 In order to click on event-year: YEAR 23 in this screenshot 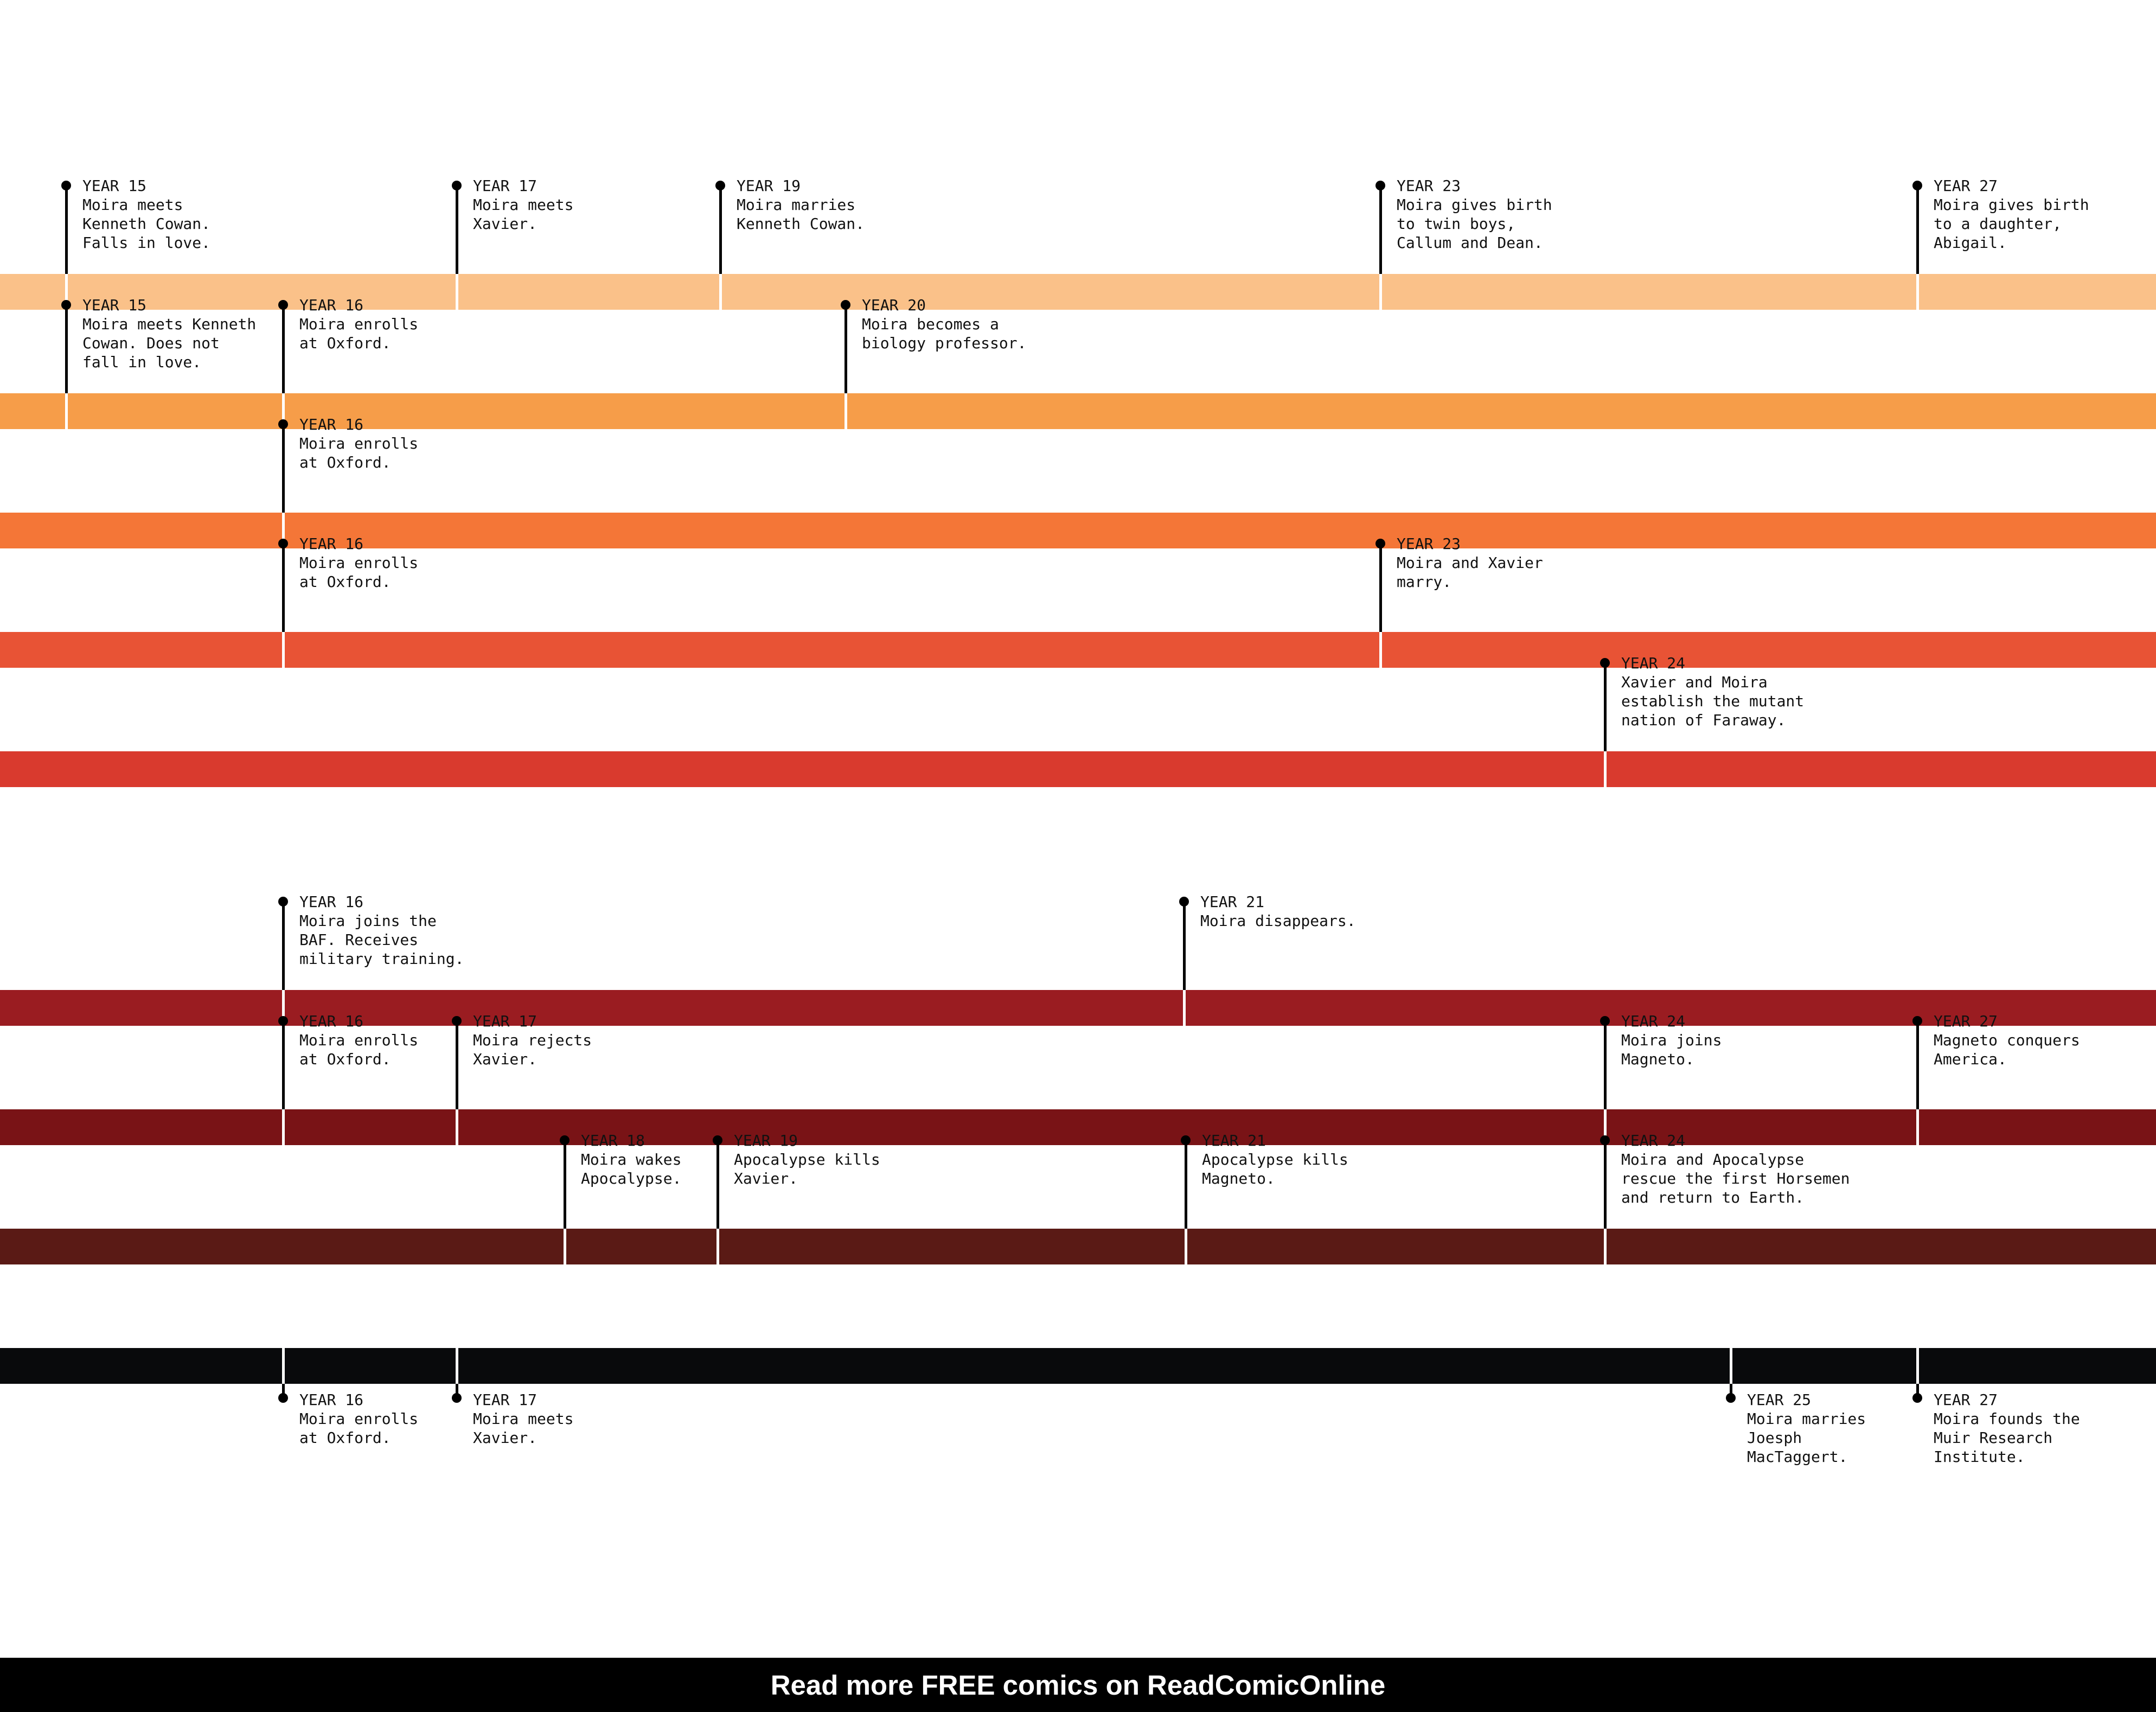, I will do `click(1429, 186)`.